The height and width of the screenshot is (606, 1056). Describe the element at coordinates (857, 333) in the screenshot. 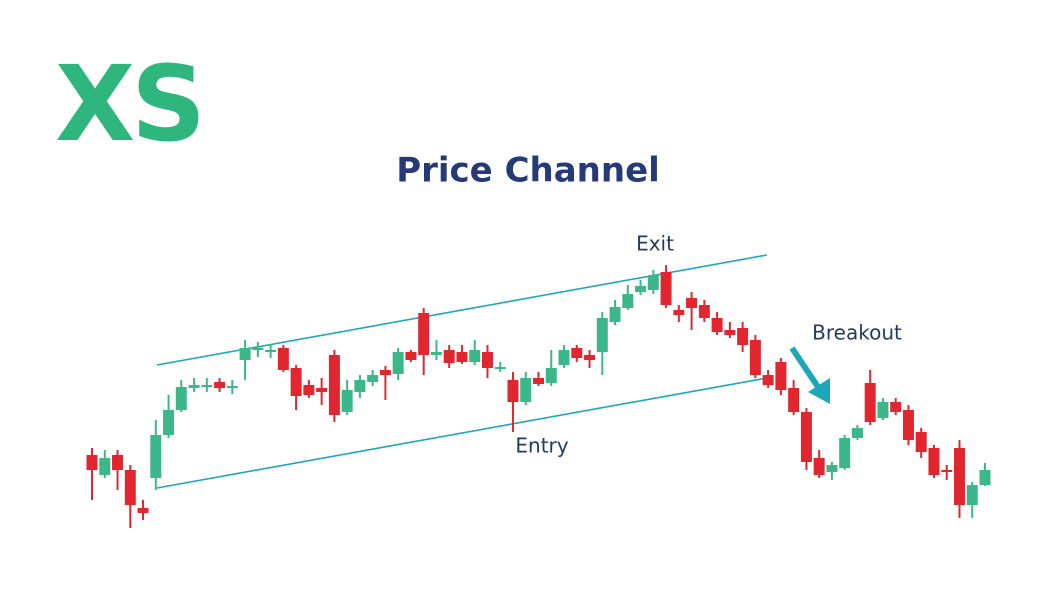

I see `annotation: Breakout` at that location.